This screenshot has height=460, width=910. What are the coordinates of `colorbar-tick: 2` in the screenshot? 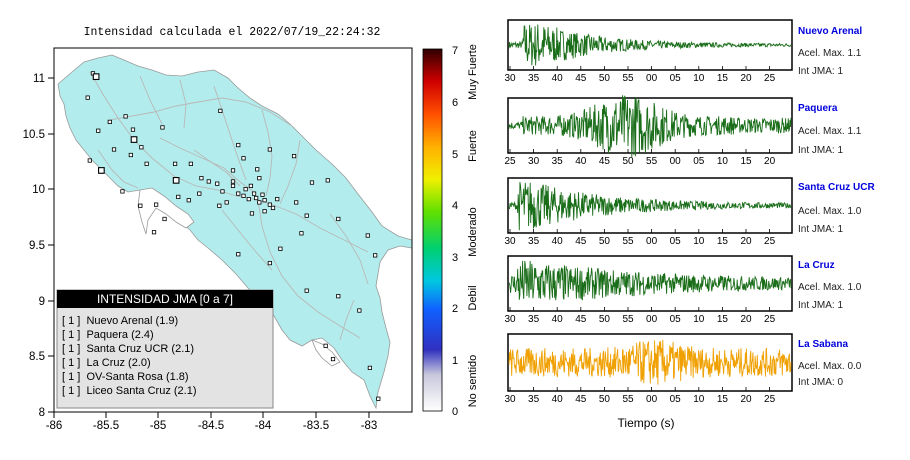 It's located at (455, 309).